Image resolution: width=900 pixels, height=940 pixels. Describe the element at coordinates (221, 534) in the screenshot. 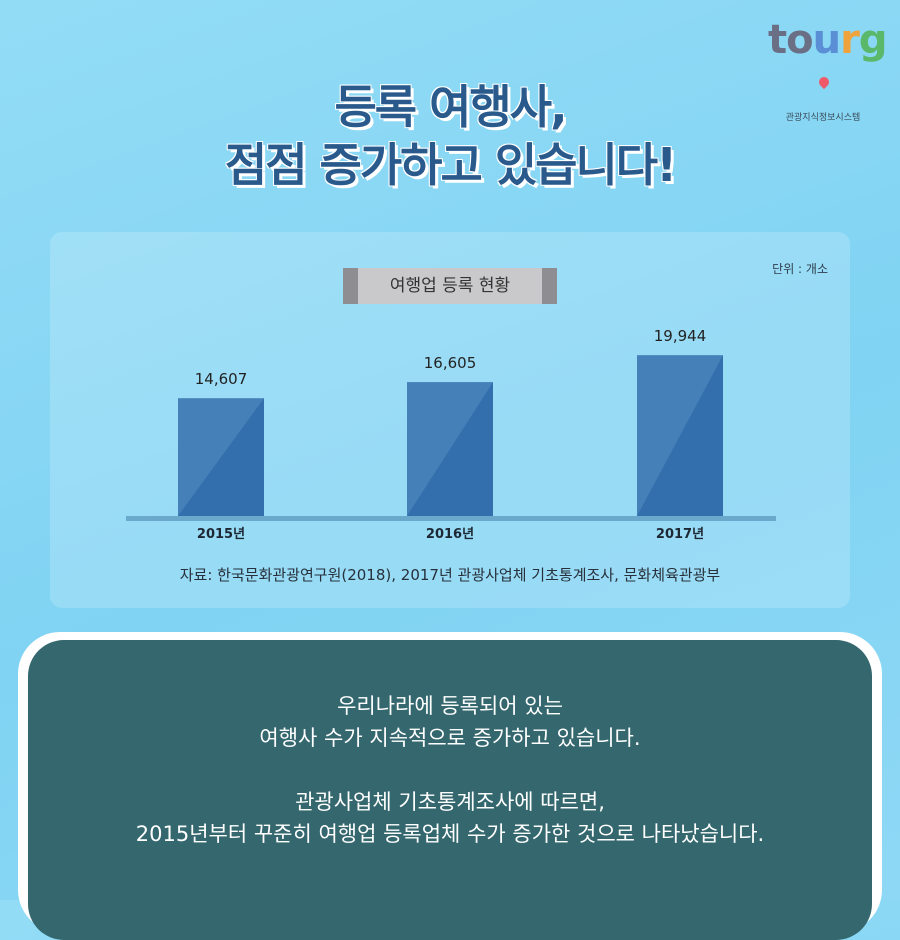

I see `x-tick-label: 2015년` at that location.